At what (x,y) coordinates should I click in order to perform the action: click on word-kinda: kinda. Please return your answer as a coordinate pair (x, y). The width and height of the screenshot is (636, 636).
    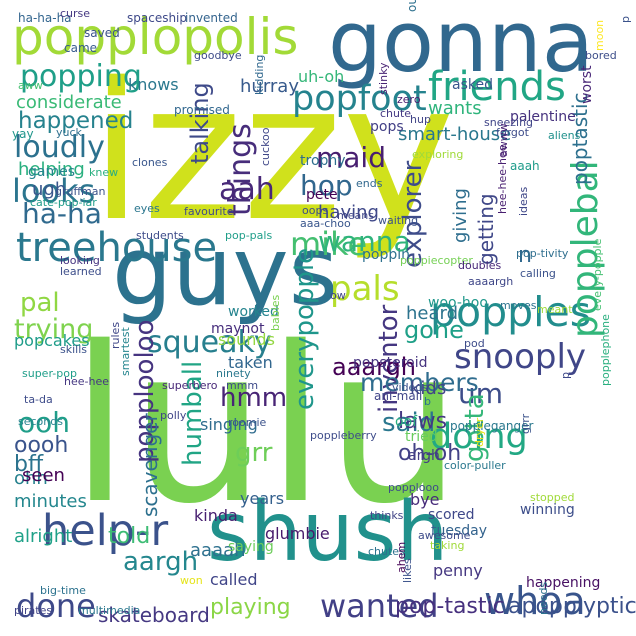
    Looking at the image, I should click on (216, 515).